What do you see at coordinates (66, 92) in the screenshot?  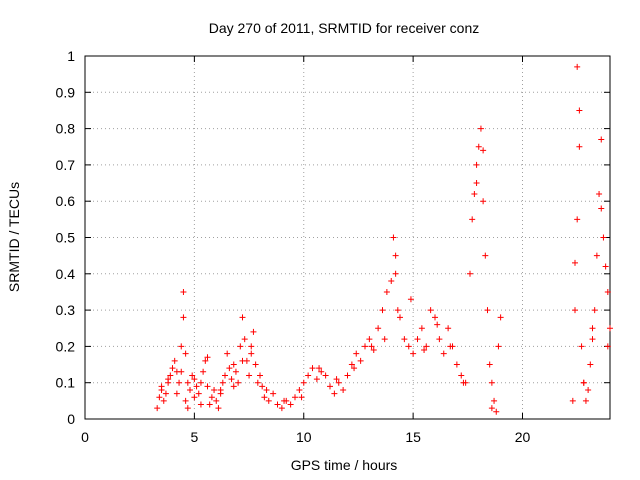 I see `y-tick-label: 0.9` at bounding box center [66, 92].